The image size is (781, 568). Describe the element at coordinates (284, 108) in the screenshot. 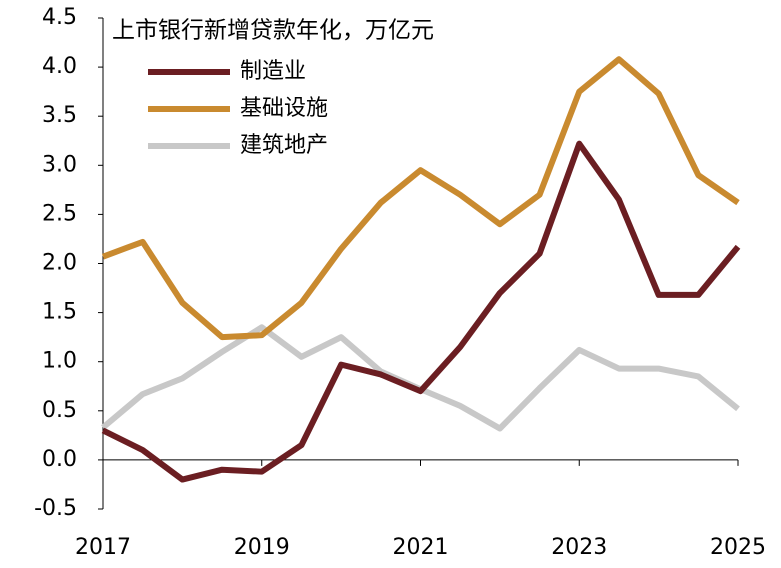

I see `legend-label: 基础设施` at that location.